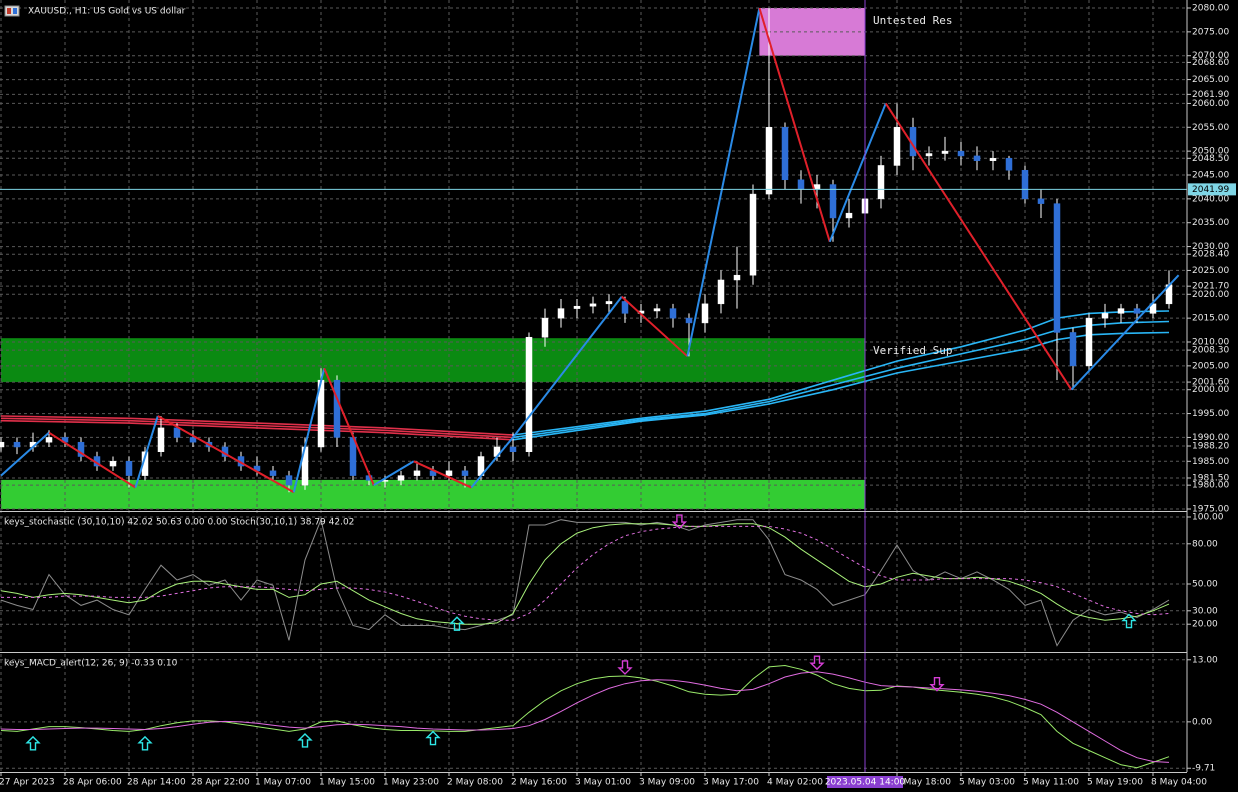 The height and width of the screenshot is (792, 1238). I want to click on x-tick-label: 2 May 16:00, so click(539, 783).